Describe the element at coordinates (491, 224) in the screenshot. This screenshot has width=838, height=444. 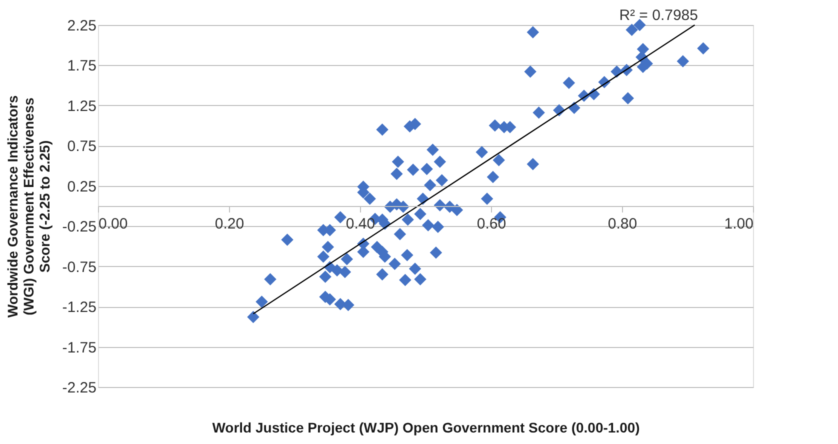
I see `x-tick-label: 0.60` at that location.